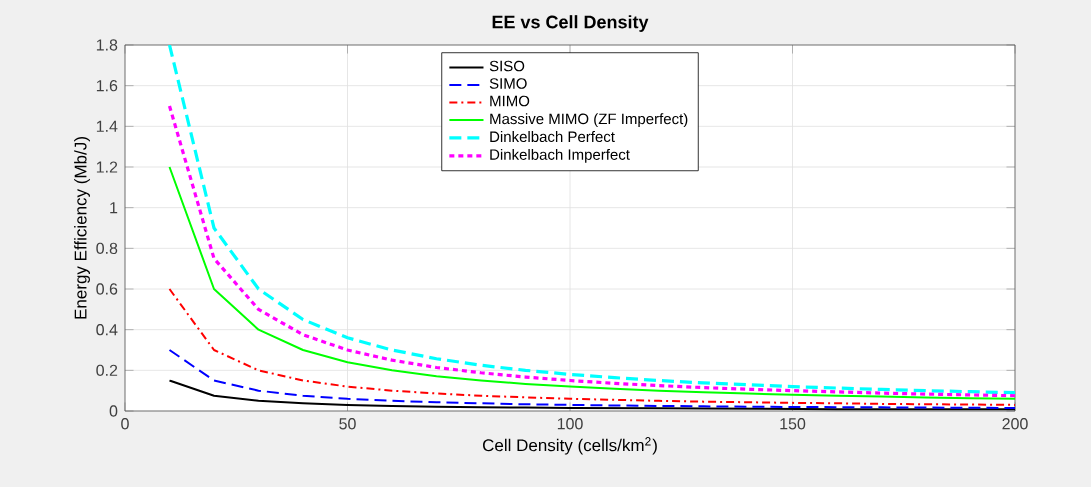  Describe the element at coordinates (107, 248) in the screenshot. I see `y-tick-label: 0.8` at that location.